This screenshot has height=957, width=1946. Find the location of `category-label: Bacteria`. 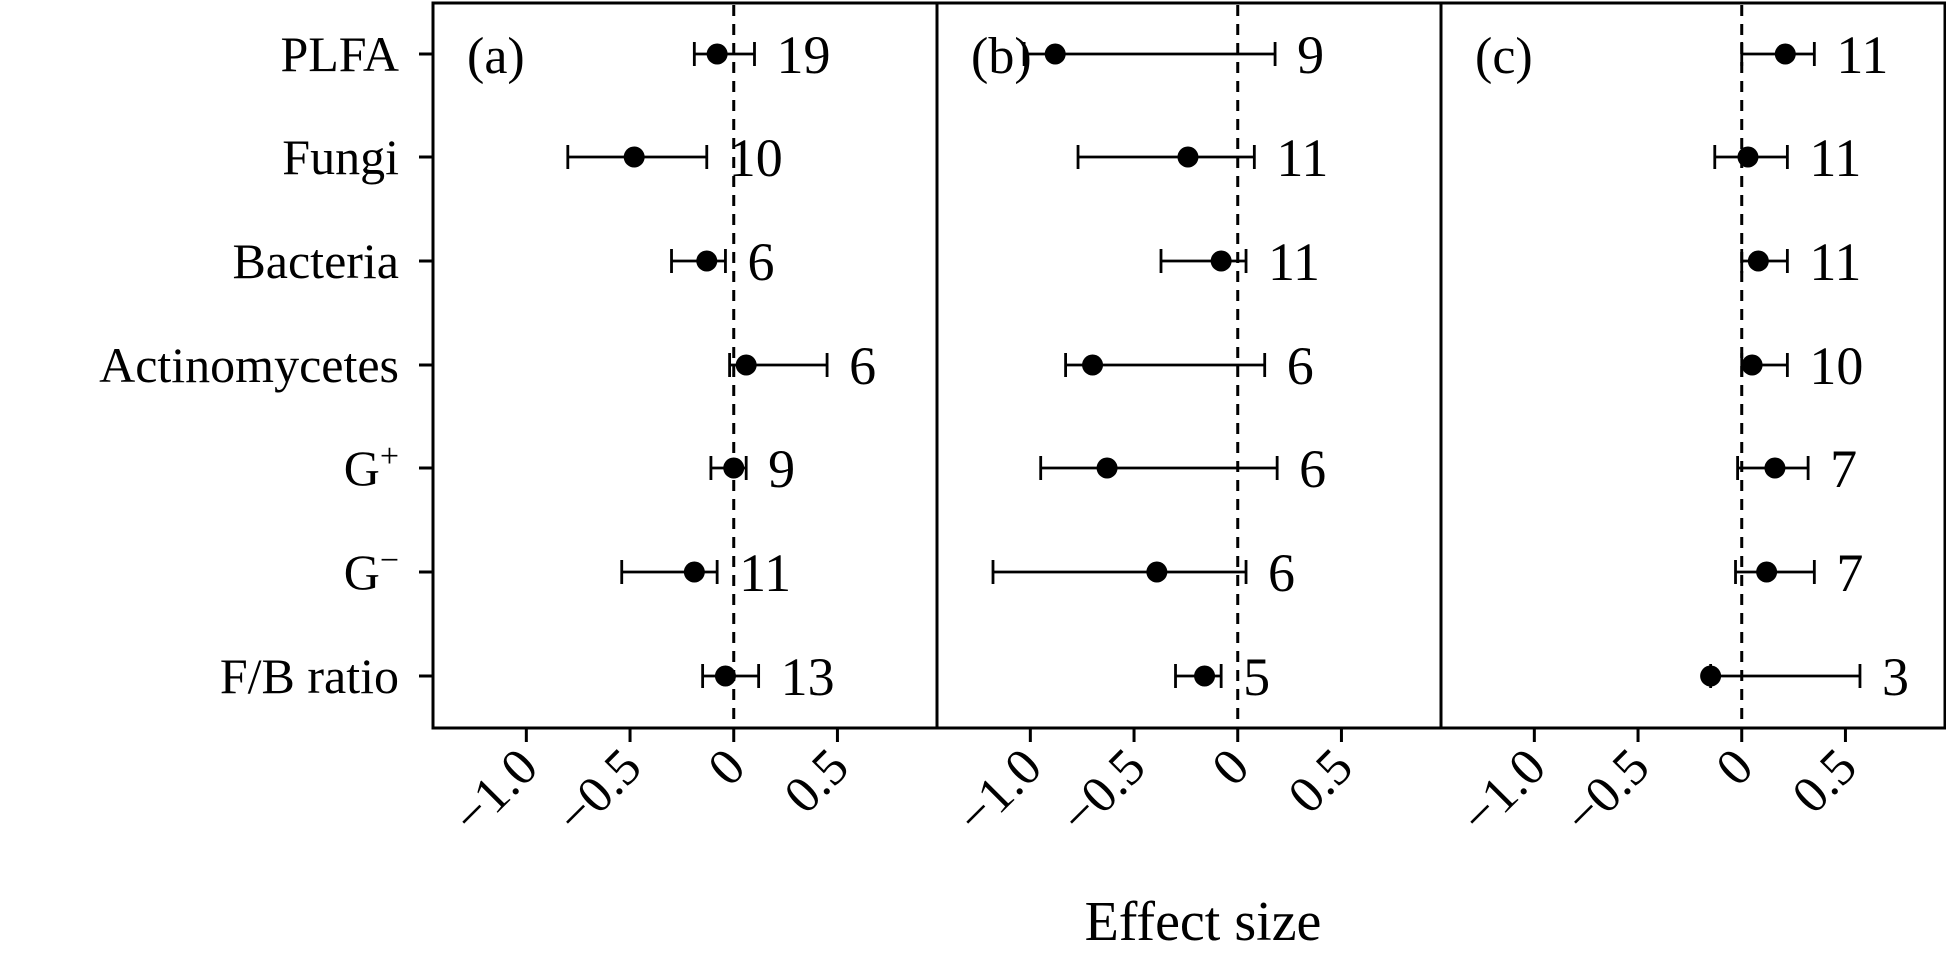

category-label: Bacteria is located at coordinates (315, 261).